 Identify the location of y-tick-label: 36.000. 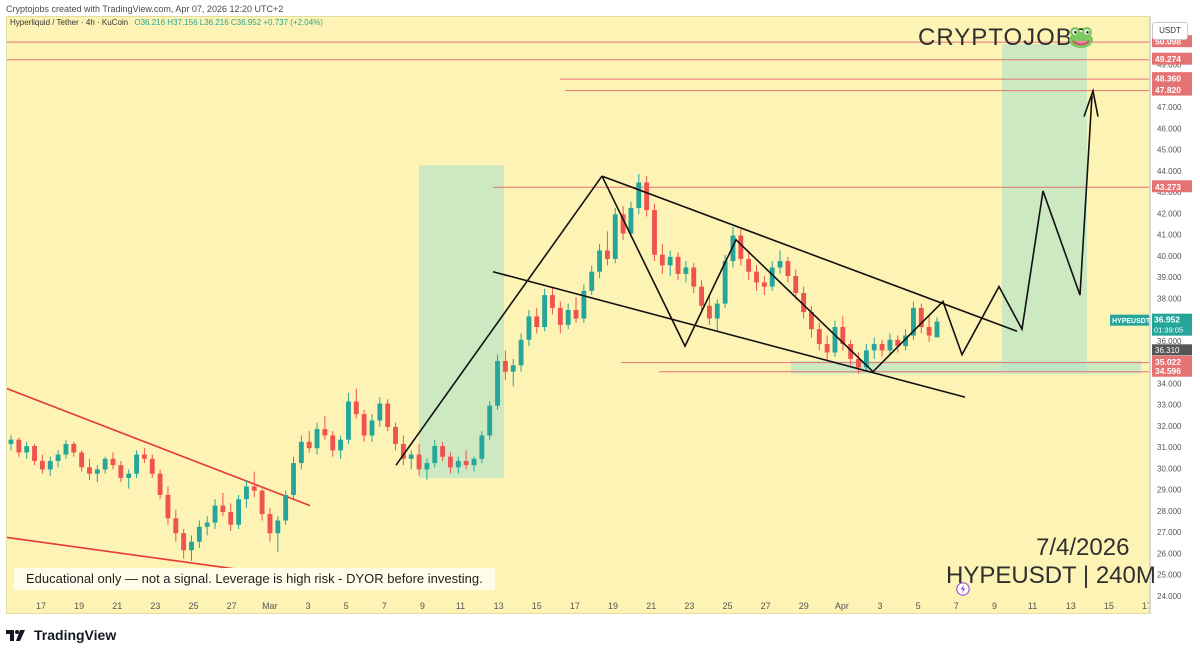
(1169, 341).